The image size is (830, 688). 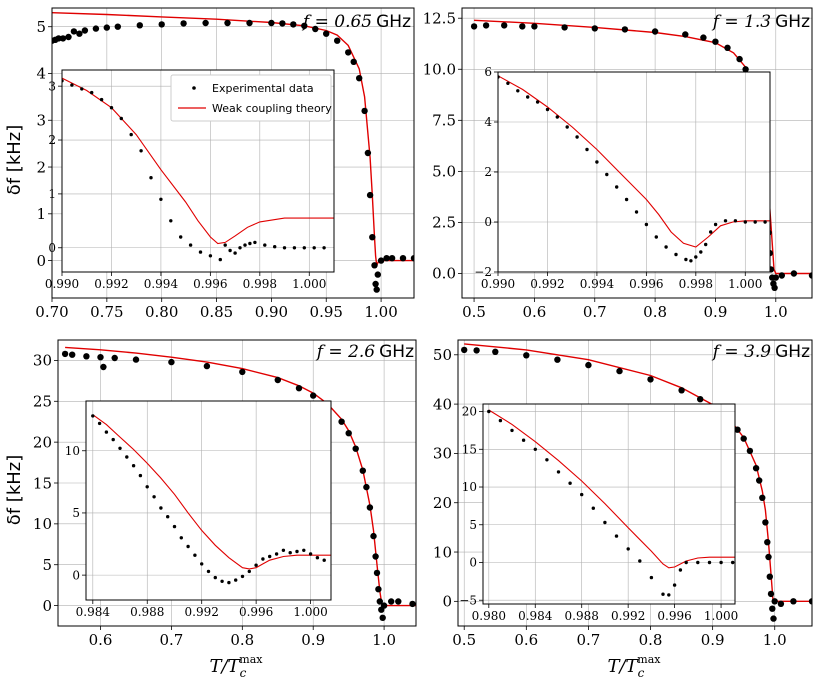 I want to click on inset-ticks: 0.990 0.992 0.994 0.996 0.998 1.000 0 1 2 3, so click(x=186, y=185).